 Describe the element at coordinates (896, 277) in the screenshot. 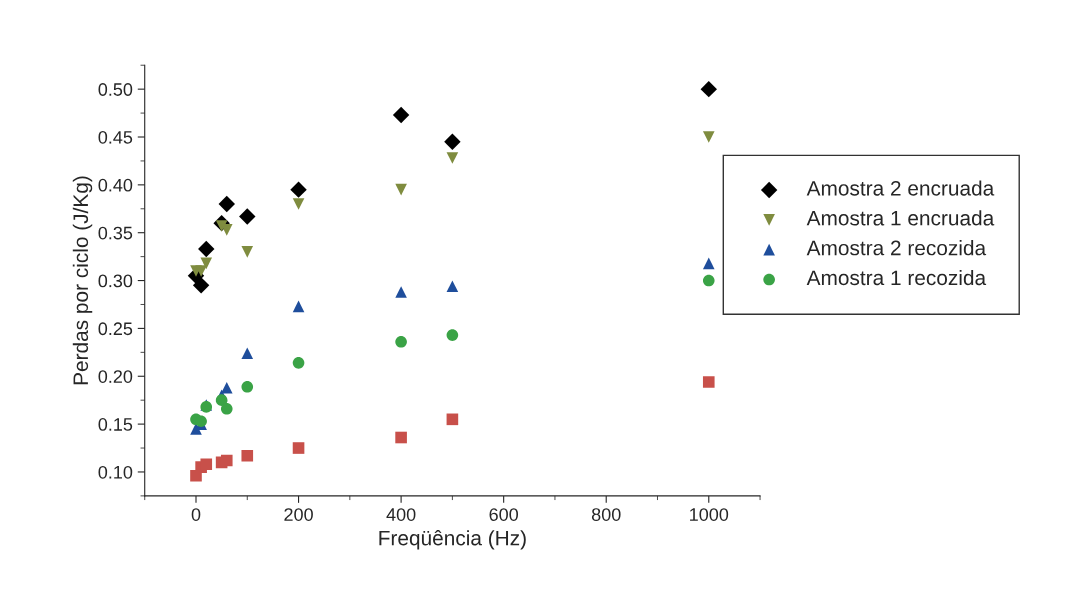

I see `legend-label: Amostra 1 recozida` at that location.